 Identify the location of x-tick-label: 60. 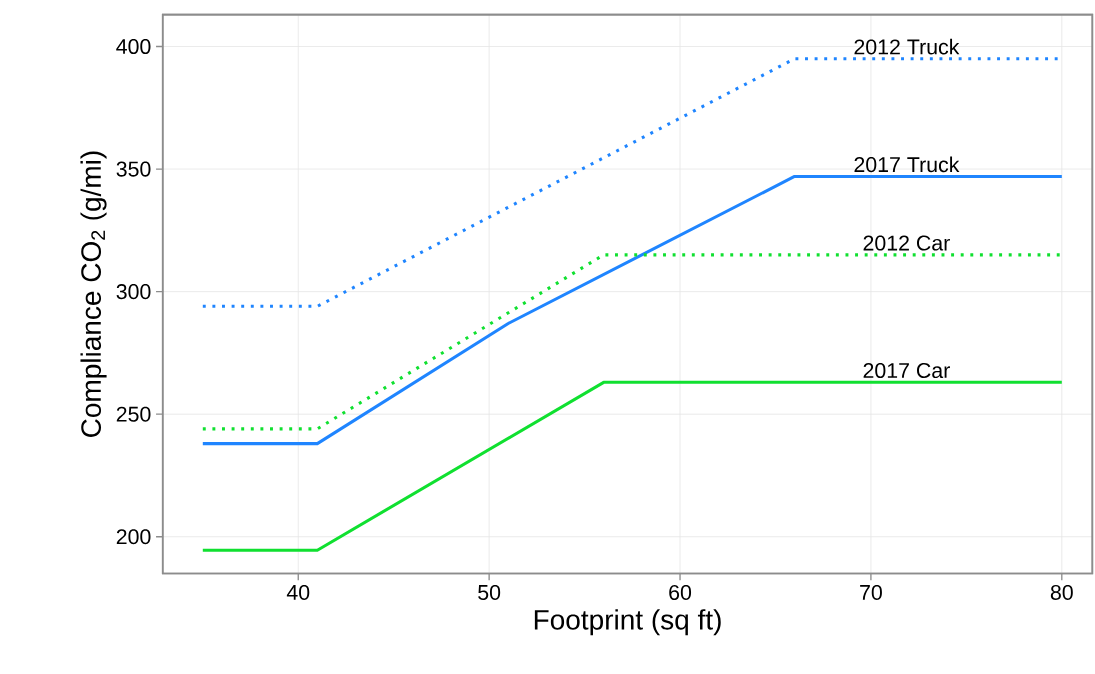
(680, 593).